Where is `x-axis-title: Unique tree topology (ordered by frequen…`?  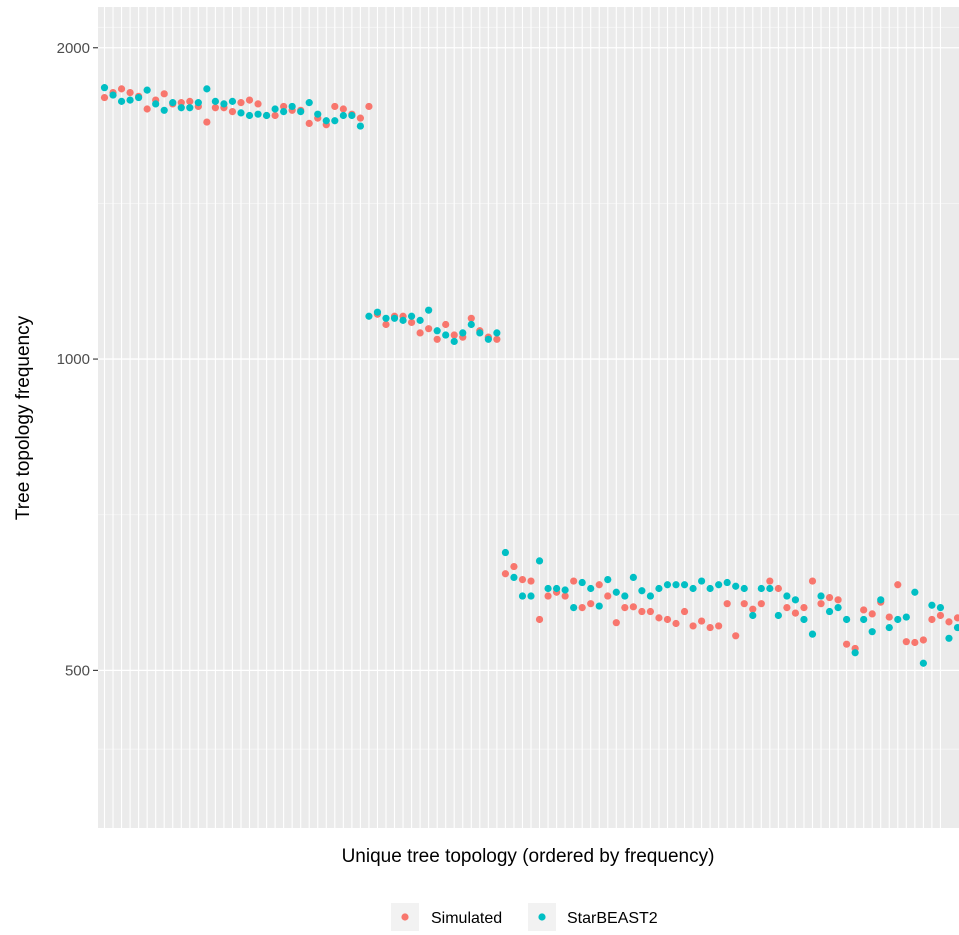 x-axis-title: Unique tree topology (ordered by frequen… is located at coordinates (528, 856).